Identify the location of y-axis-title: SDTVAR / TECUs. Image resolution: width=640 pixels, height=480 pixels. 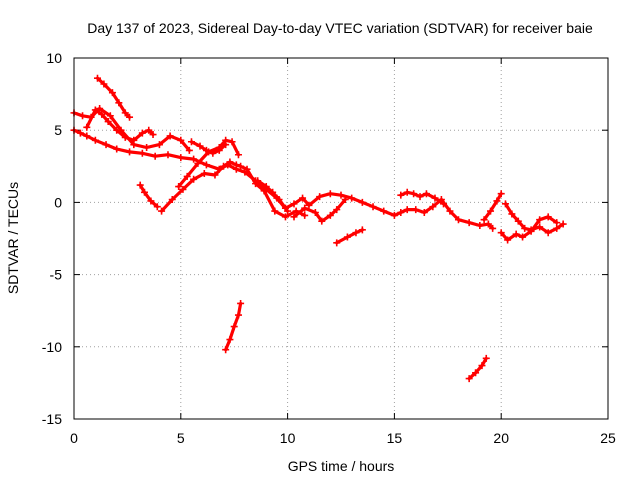
(13, 238).